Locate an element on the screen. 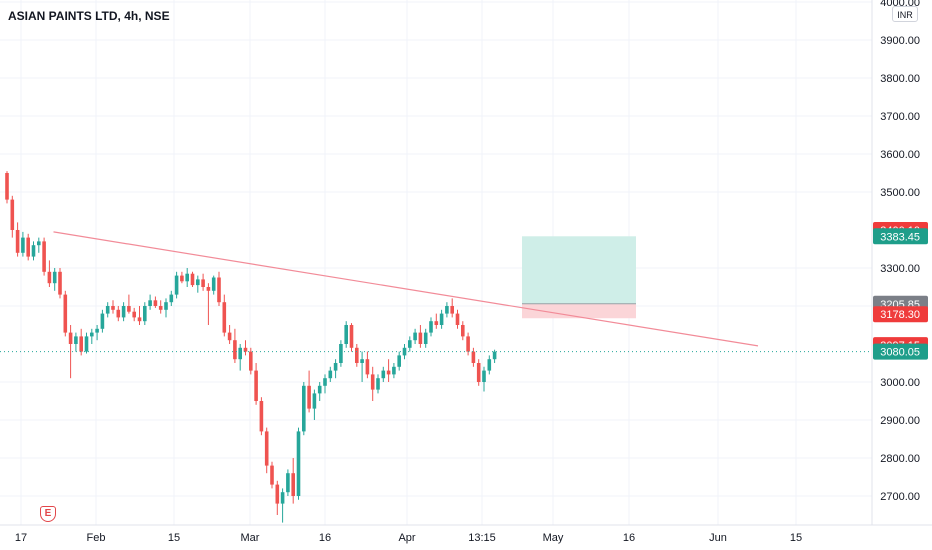  y-tick-label: 3900.00 is located at coordinates (900, 41).